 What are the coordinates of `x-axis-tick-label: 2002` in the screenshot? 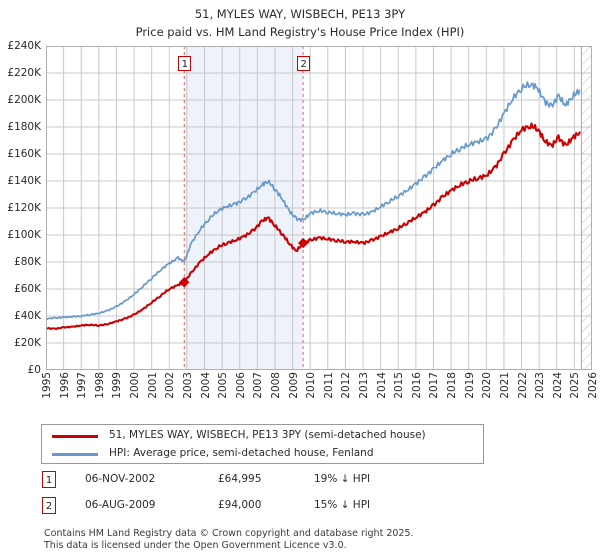 It's located at (170, 385).